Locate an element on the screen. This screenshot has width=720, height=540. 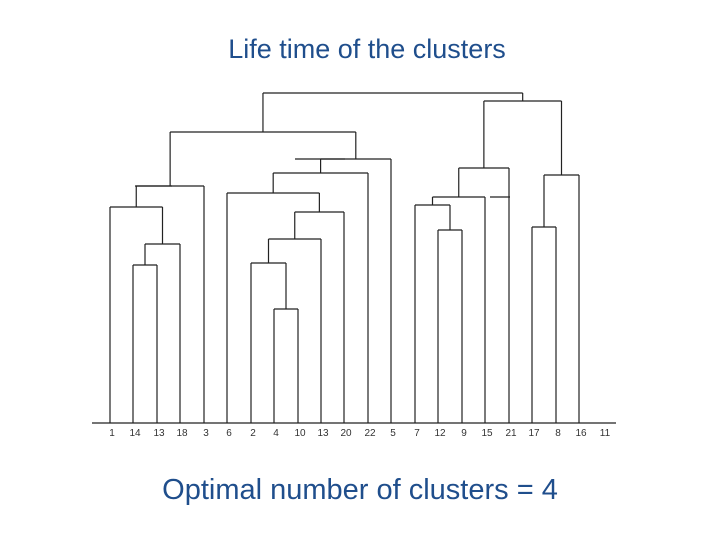
leaf-label: 11 is located at coordinates (605, 433).